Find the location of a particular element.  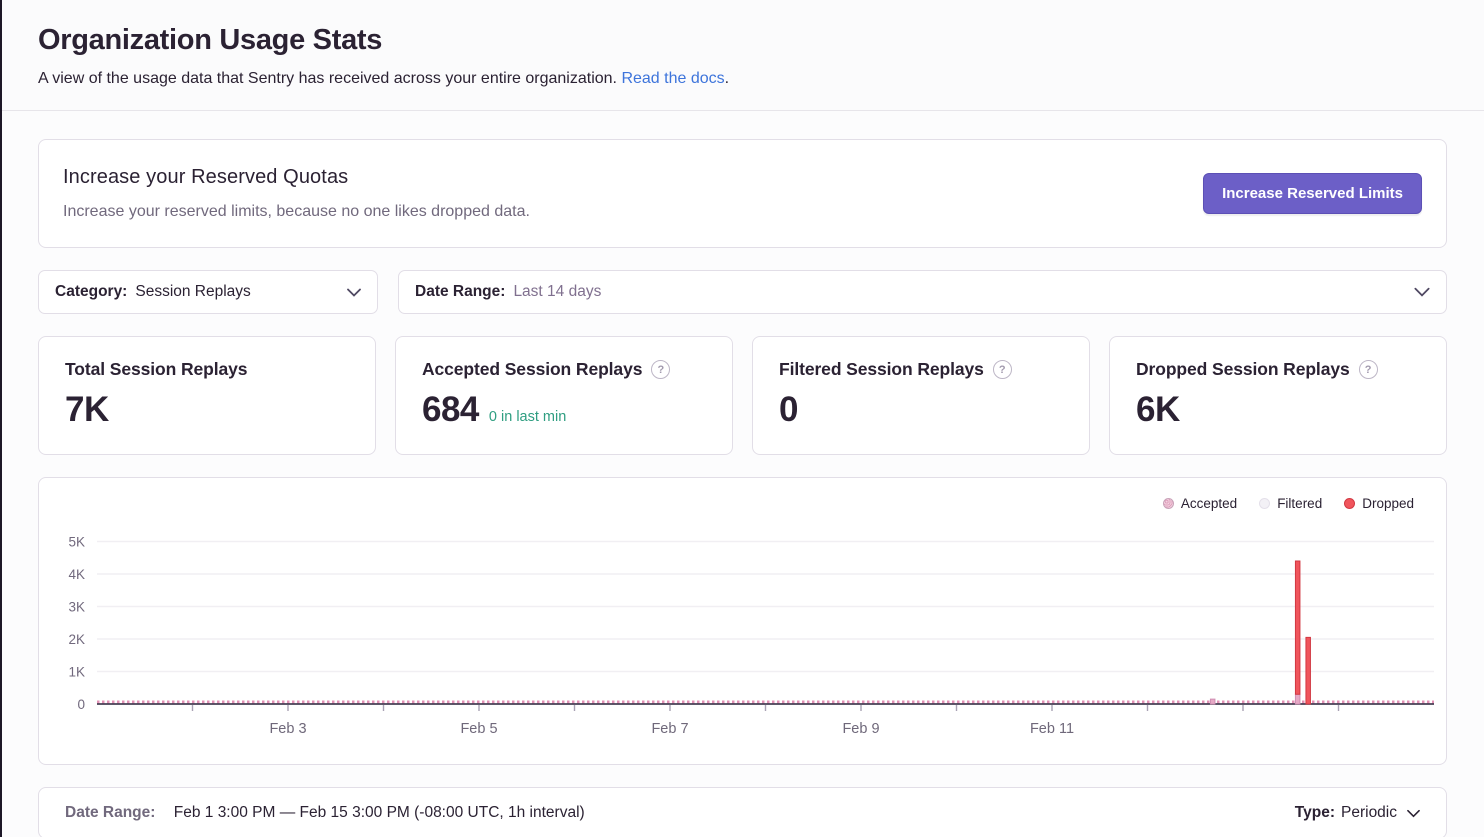

increase-reserved-limits-button: Increase Reserved Limits is located at coordinates (1312, 193).